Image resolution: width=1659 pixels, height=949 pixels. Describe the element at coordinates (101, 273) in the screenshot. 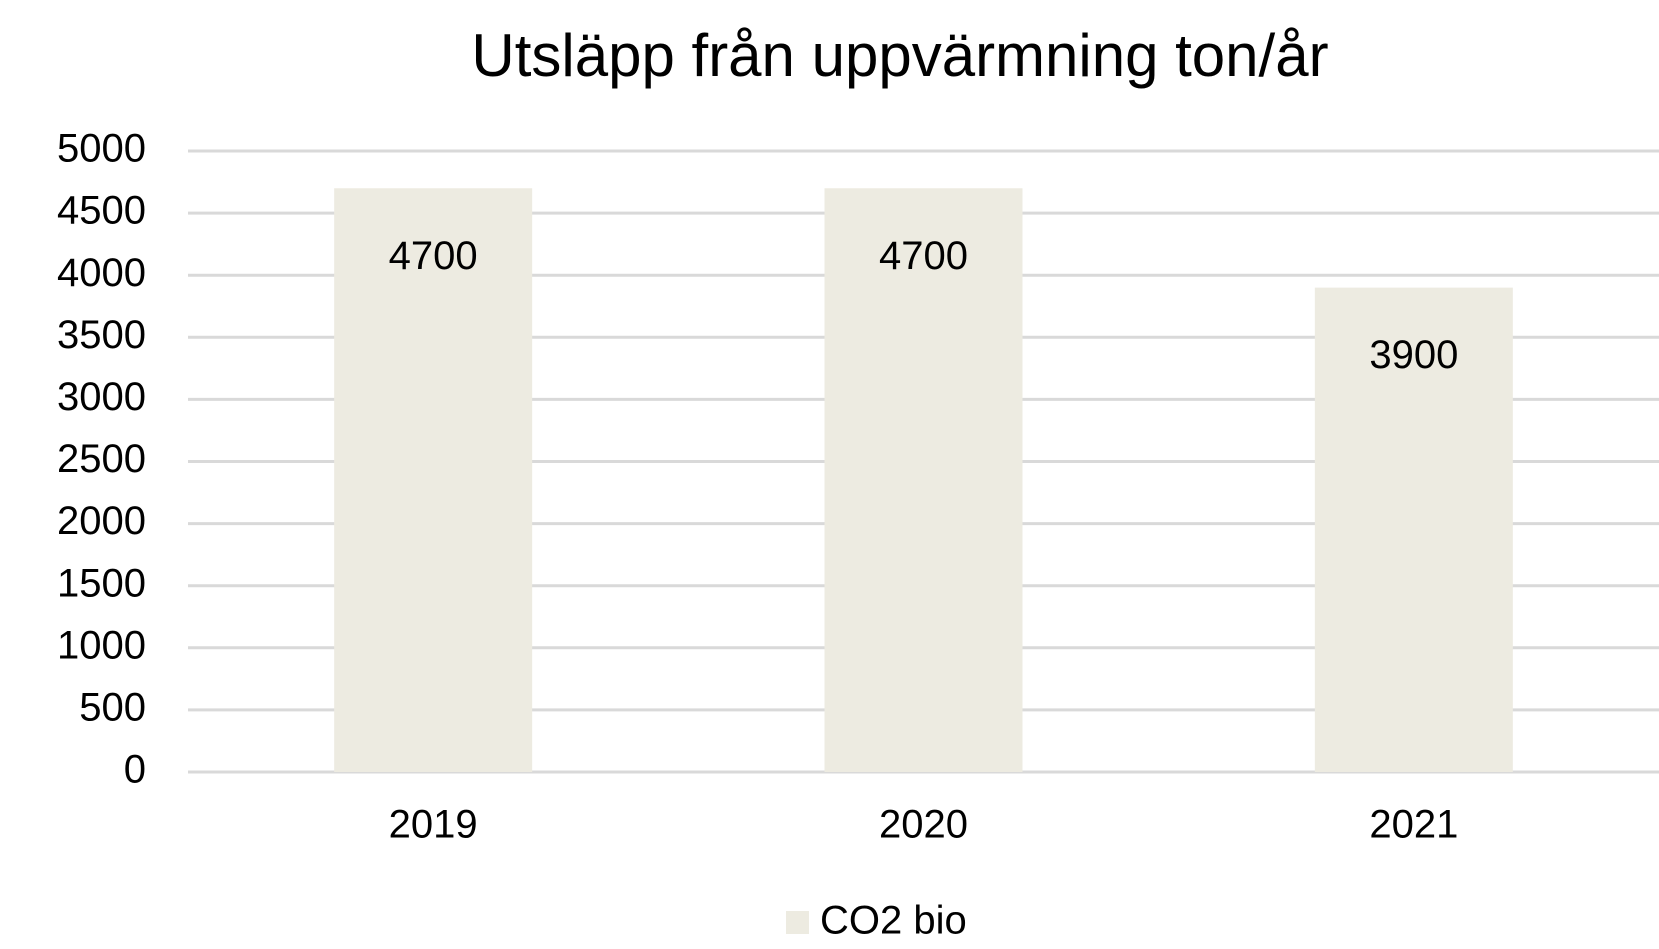

I see `y-tick-label: 4000` at that location.